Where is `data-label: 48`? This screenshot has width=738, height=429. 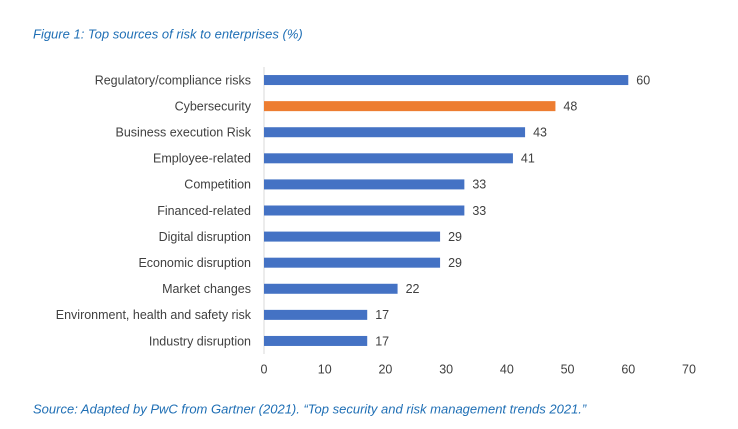
data-label: 48 is located at coordinates (570, 106).